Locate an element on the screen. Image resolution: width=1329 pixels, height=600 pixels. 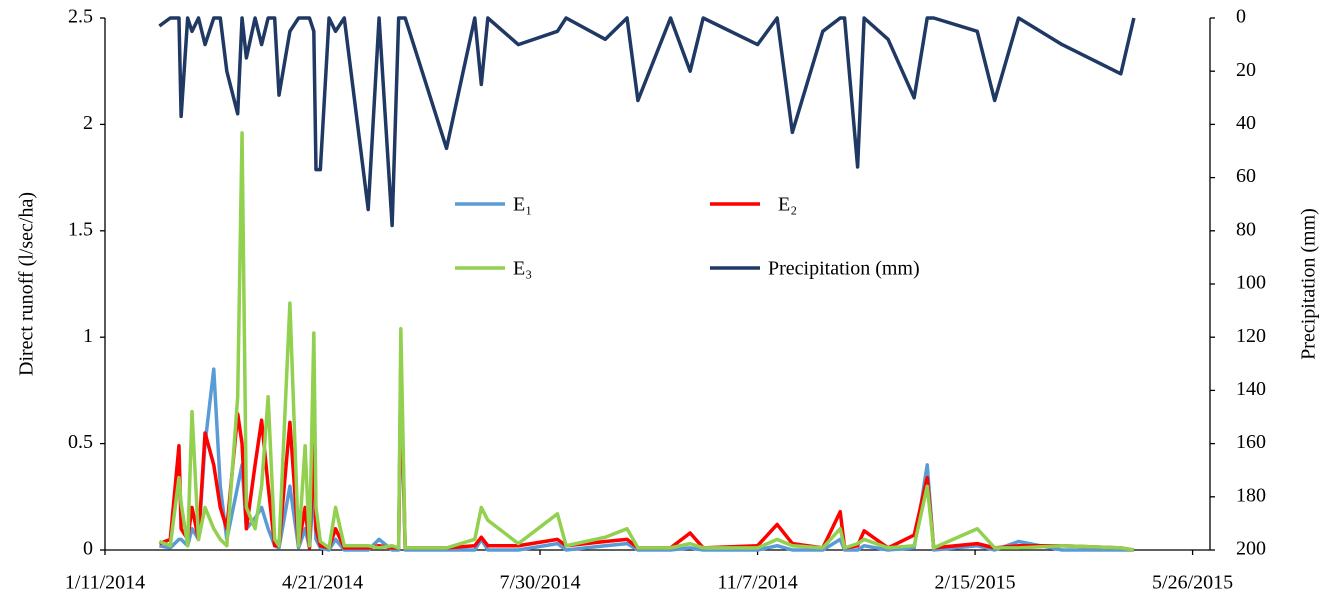
x-tick-label: 4/21/2014 is located at coordinates (322, 583).